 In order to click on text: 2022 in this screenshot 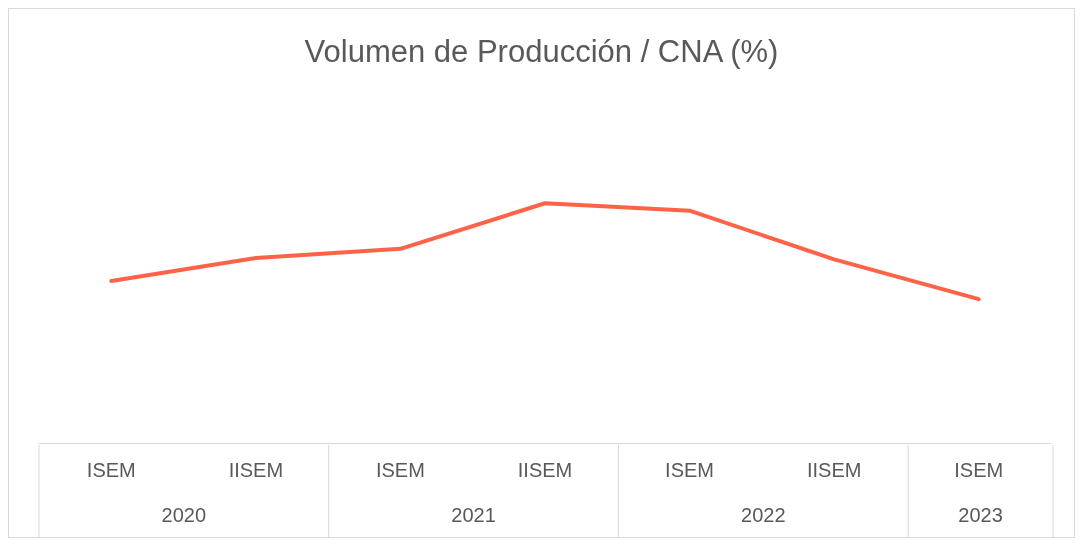, I will do `click(763, 515)`.